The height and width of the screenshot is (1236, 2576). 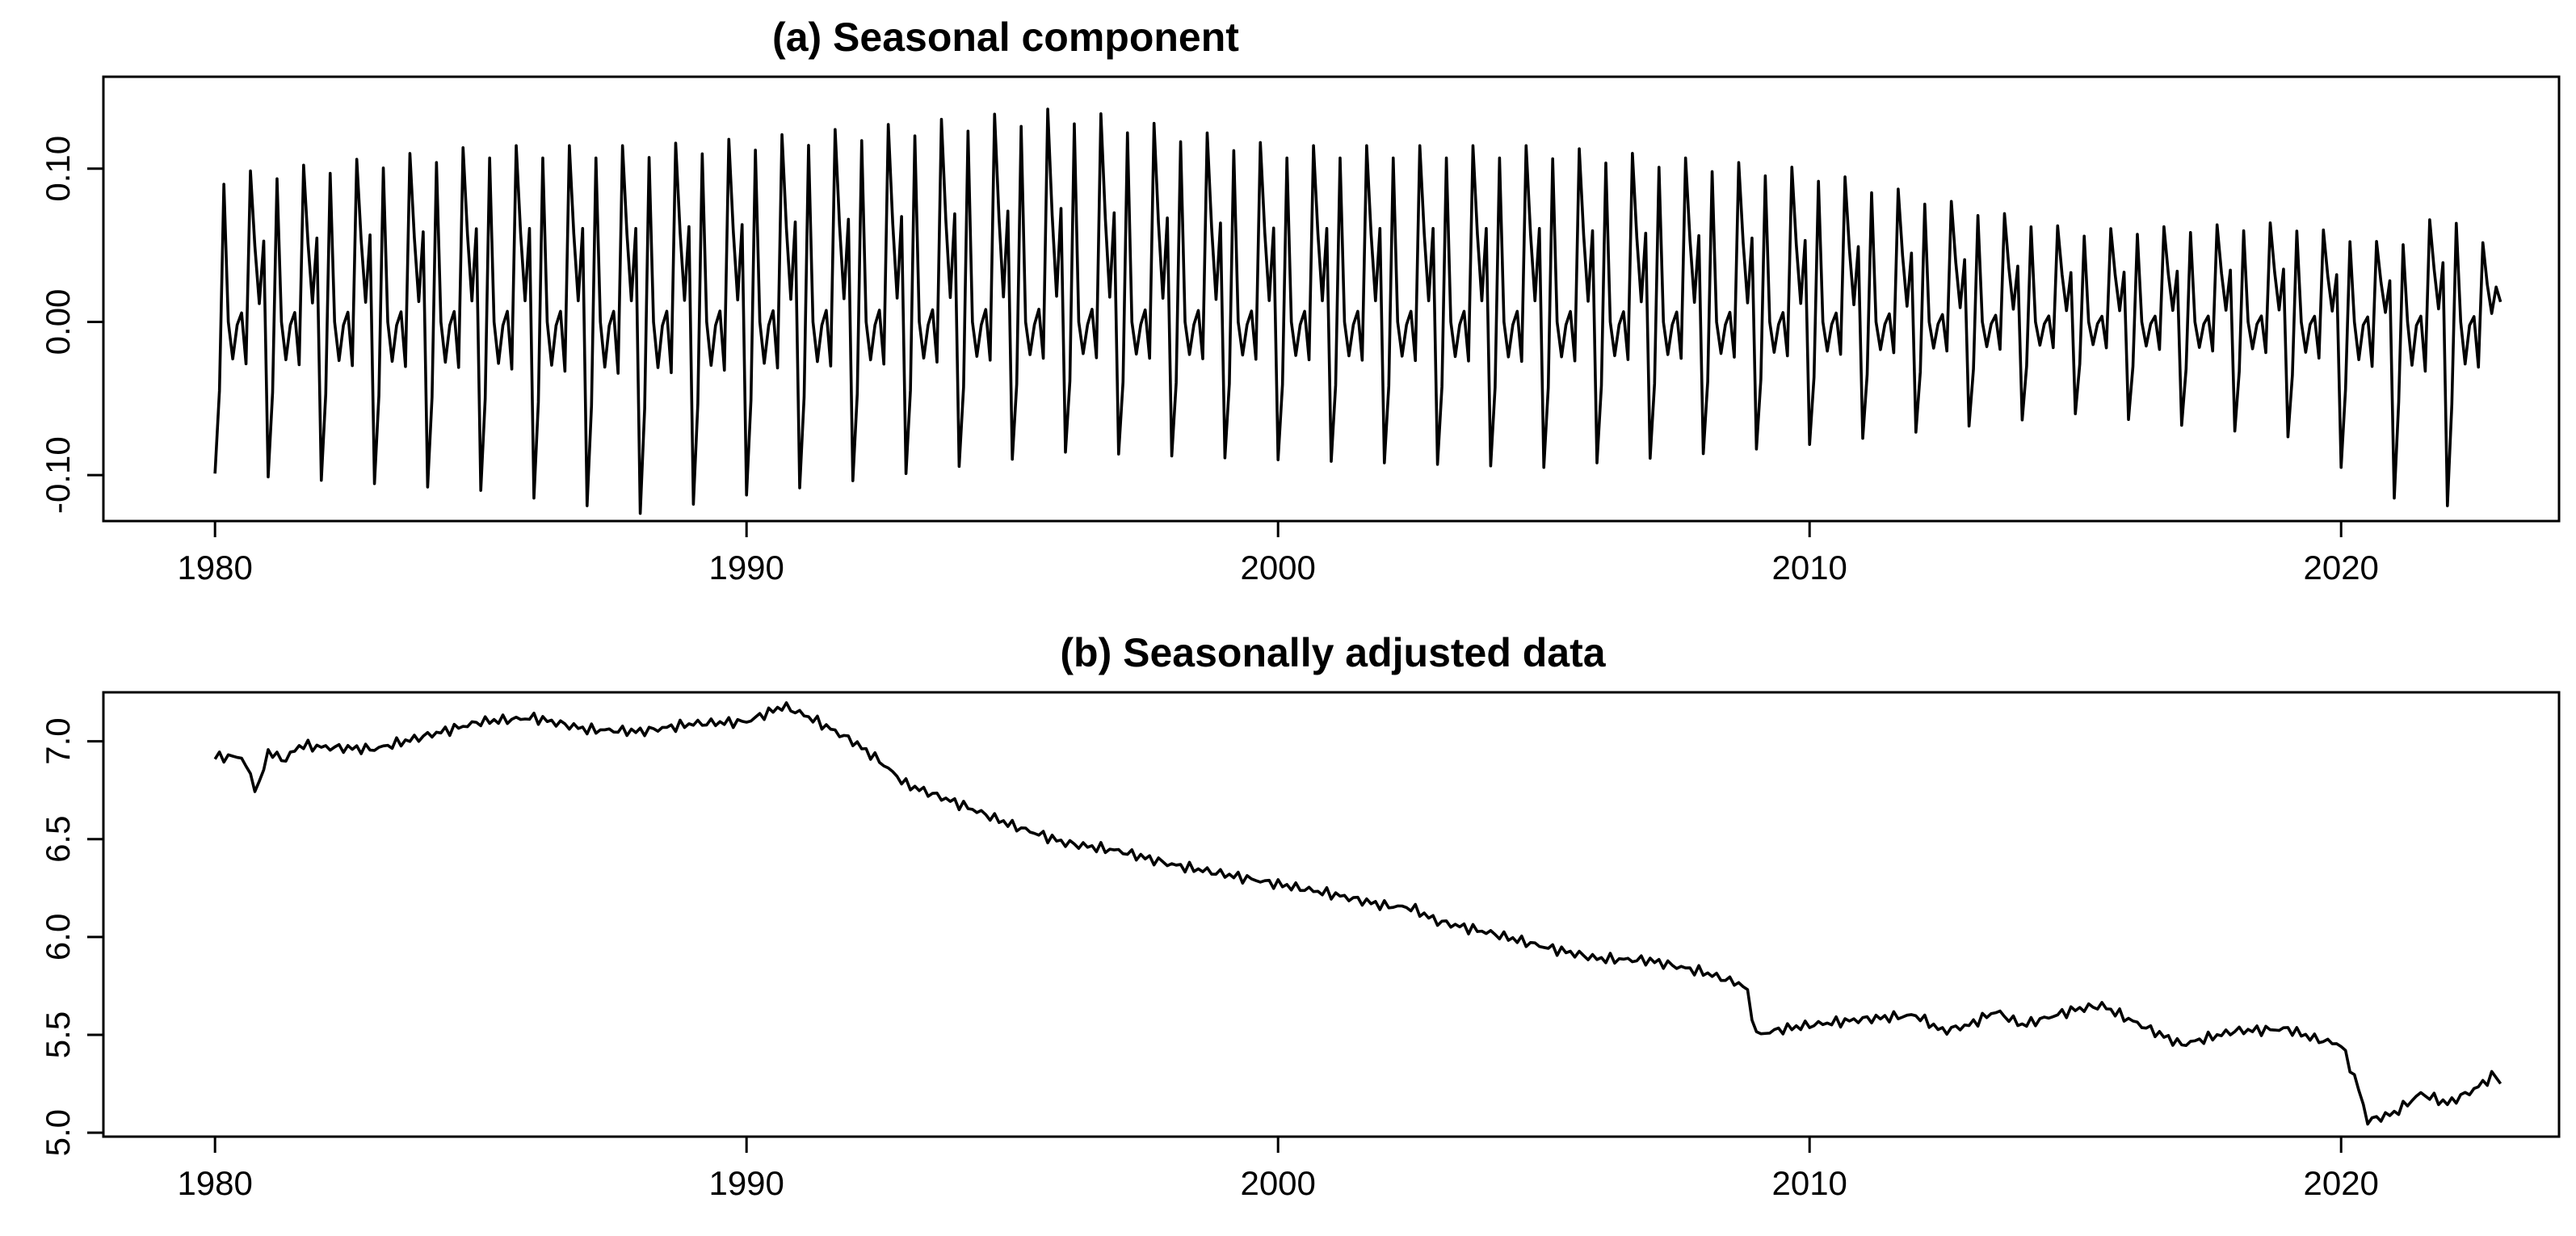 I want to click on y-axis: -0.10 0.00 0.10, so click(x=71, y=325).